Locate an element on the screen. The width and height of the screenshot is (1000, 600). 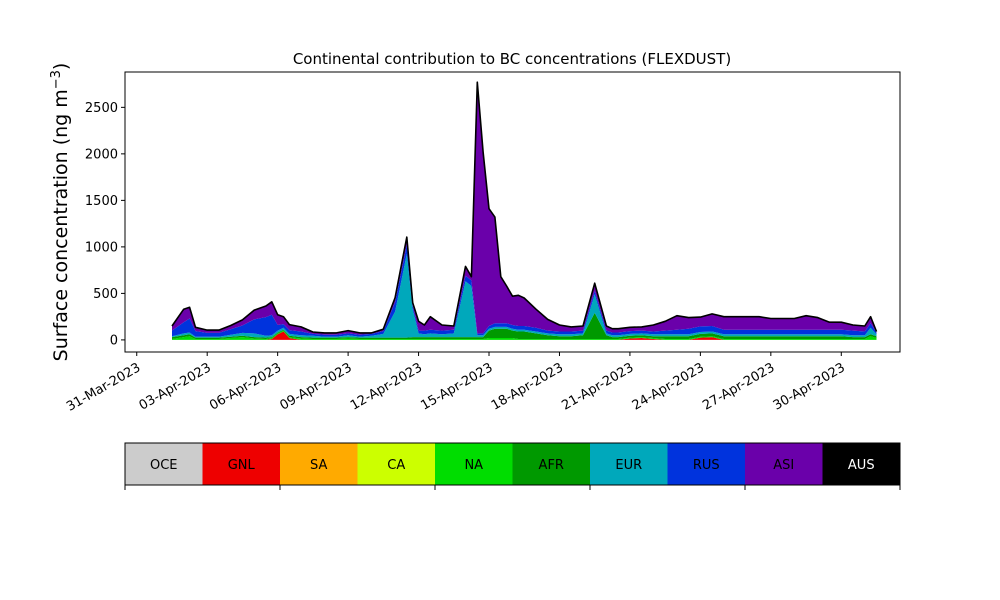
legend-label-ca: CA is located at coordinates (396, 465).